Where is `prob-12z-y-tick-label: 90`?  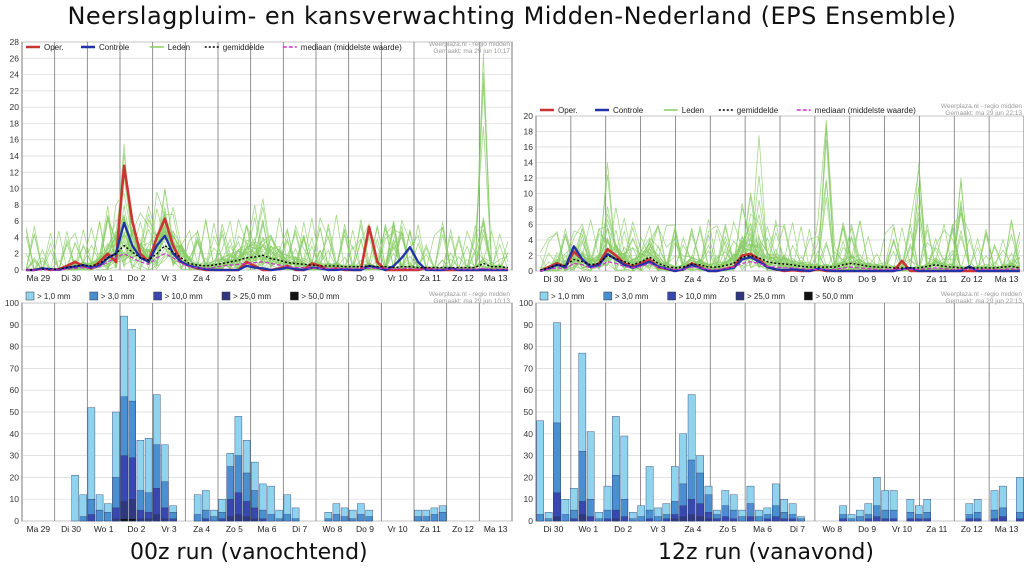
prob-12z-y-tick-label: 90 is located at coordinates (529, 325).